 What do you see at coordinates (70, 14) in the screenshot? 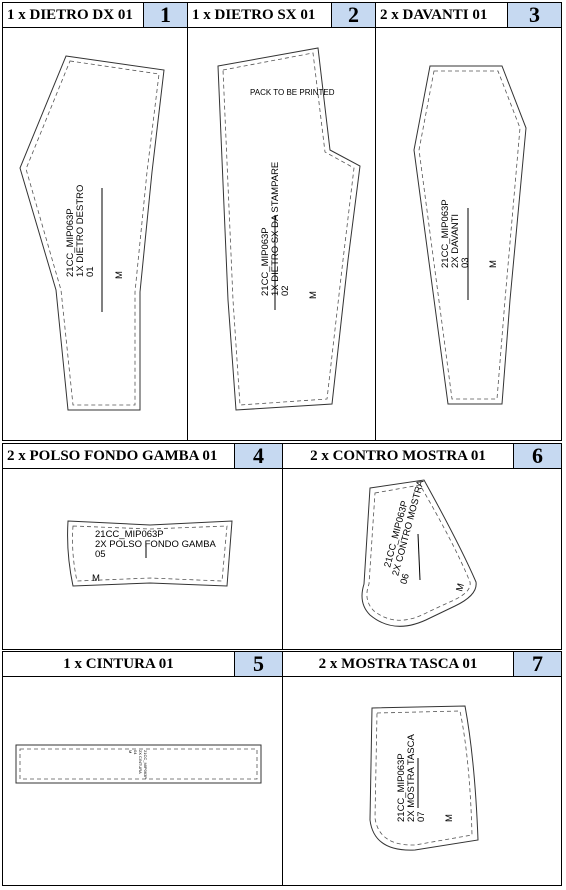
I see `panel-1-title: 1 x DIETRO DX 01` at bounding box center [70, 14].